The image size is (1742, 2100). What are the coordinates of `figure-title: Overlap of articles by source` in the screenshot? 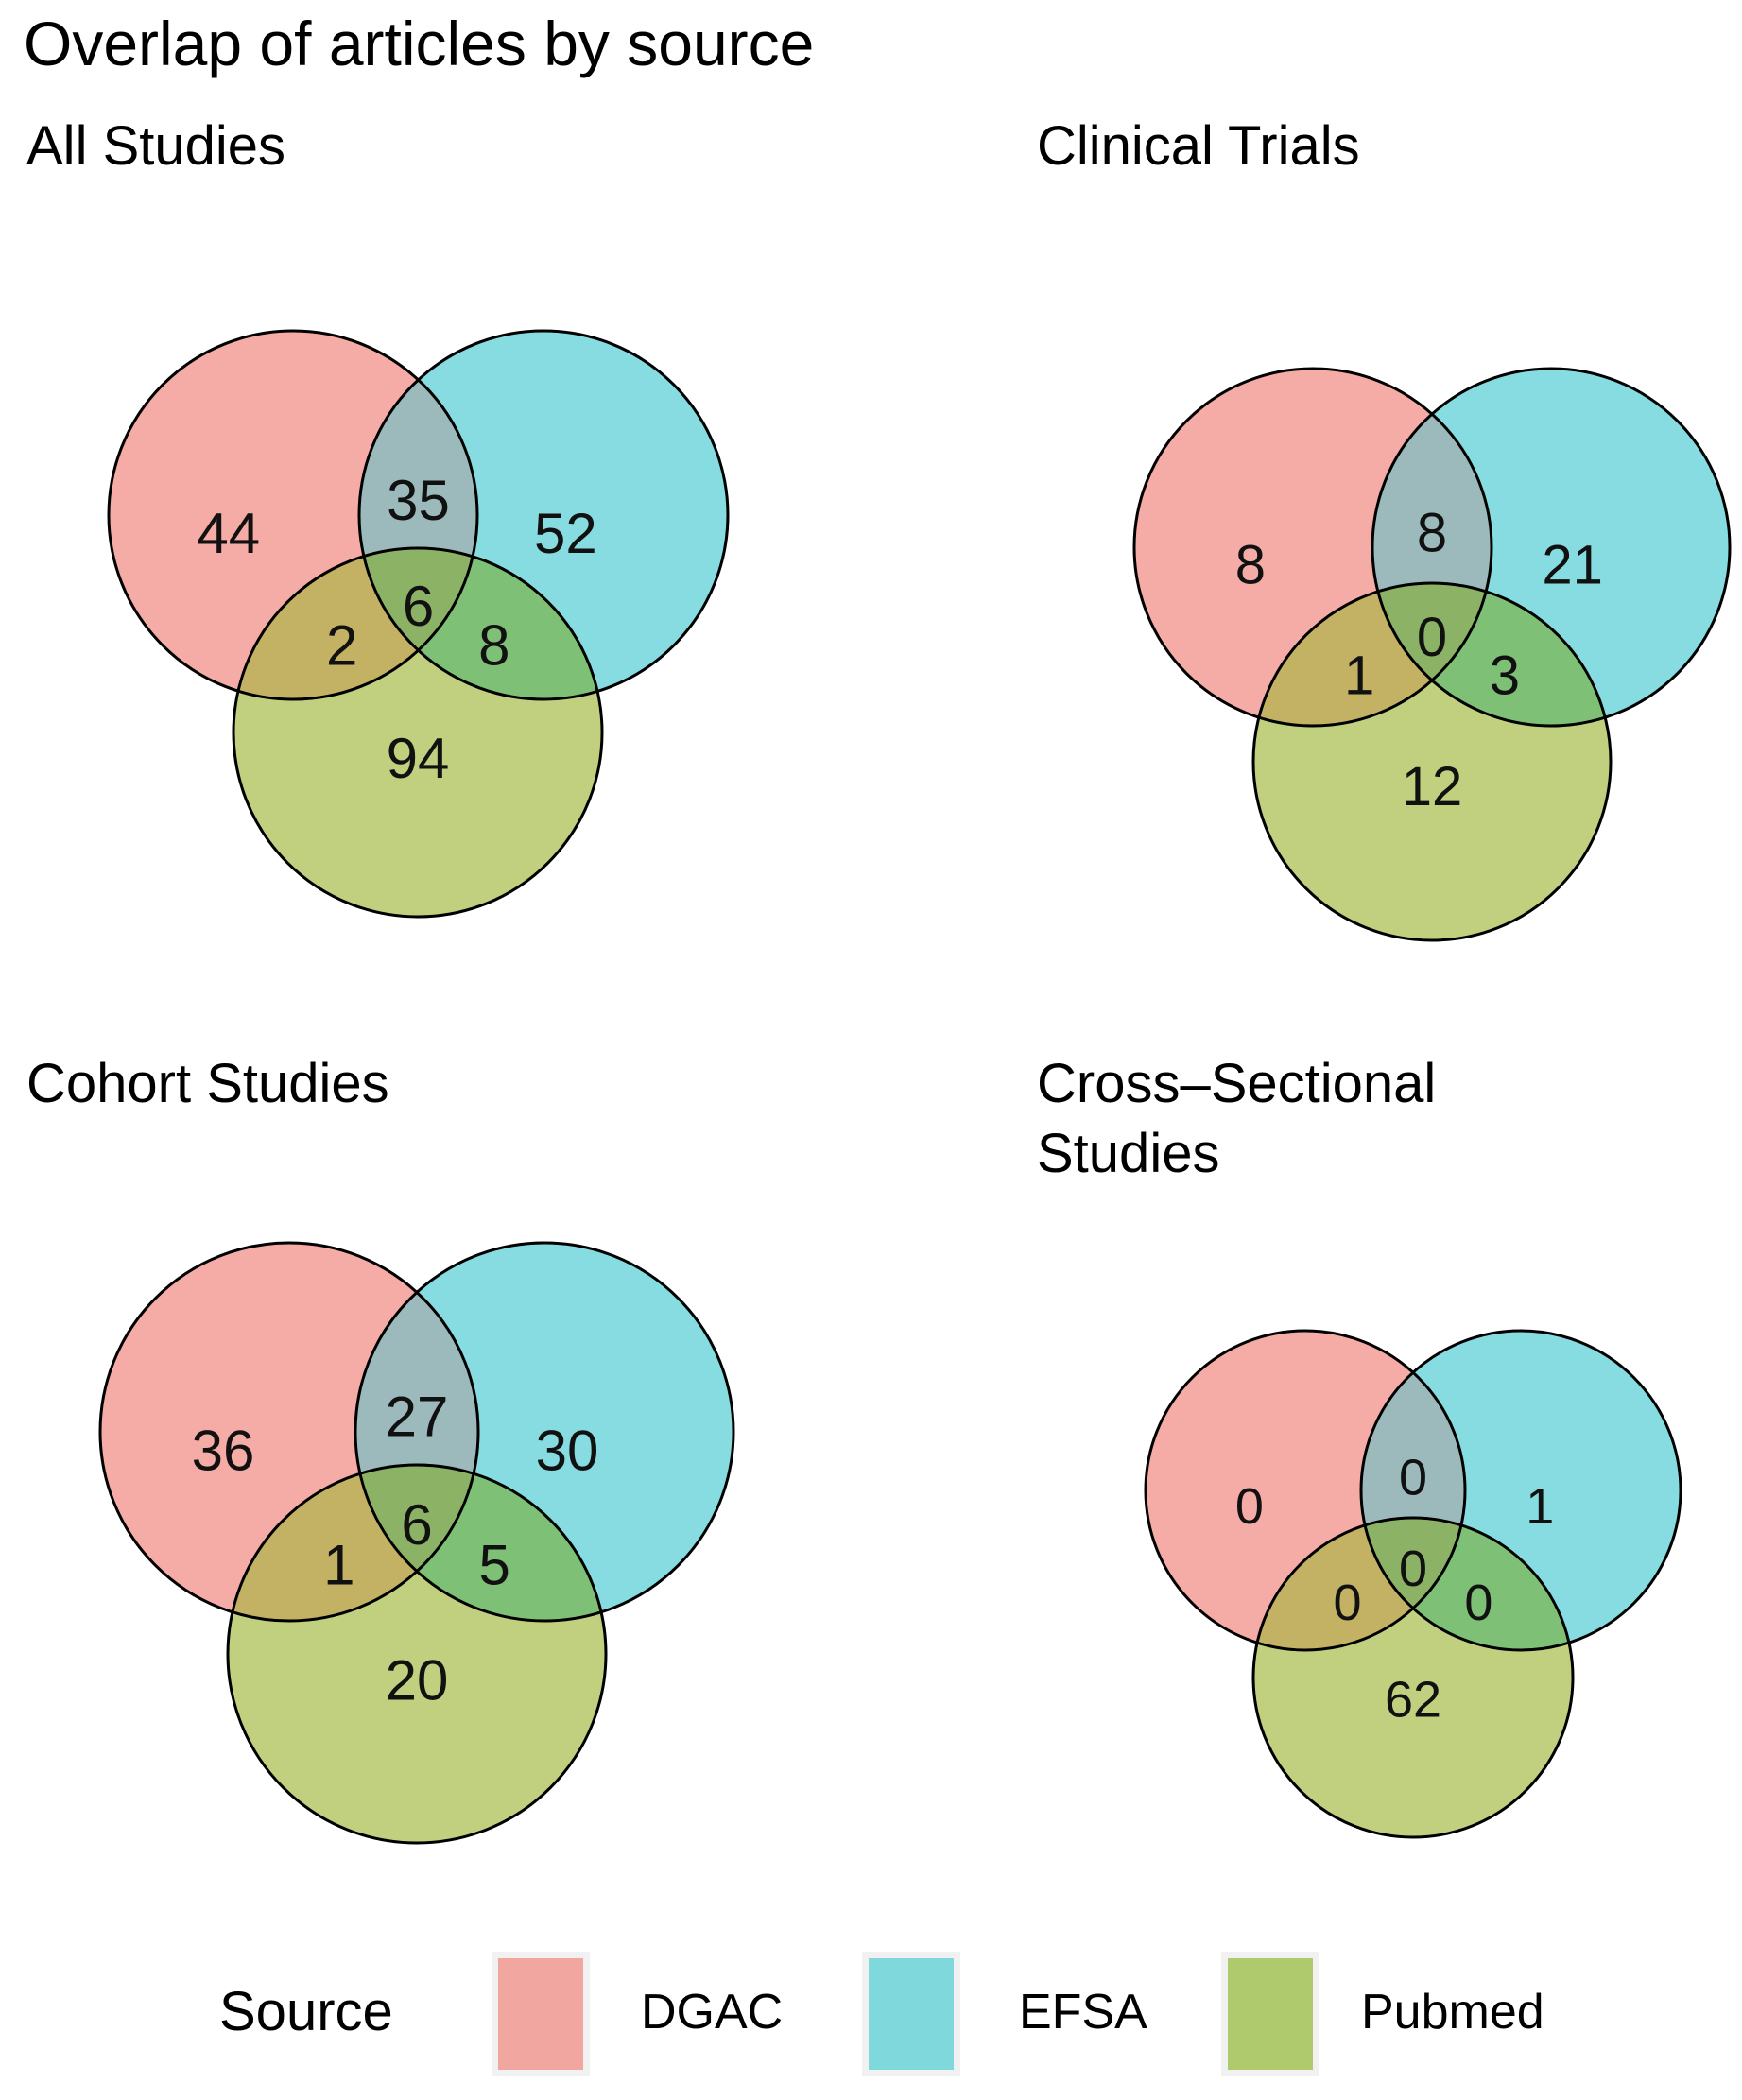 It's located at (420, 44).